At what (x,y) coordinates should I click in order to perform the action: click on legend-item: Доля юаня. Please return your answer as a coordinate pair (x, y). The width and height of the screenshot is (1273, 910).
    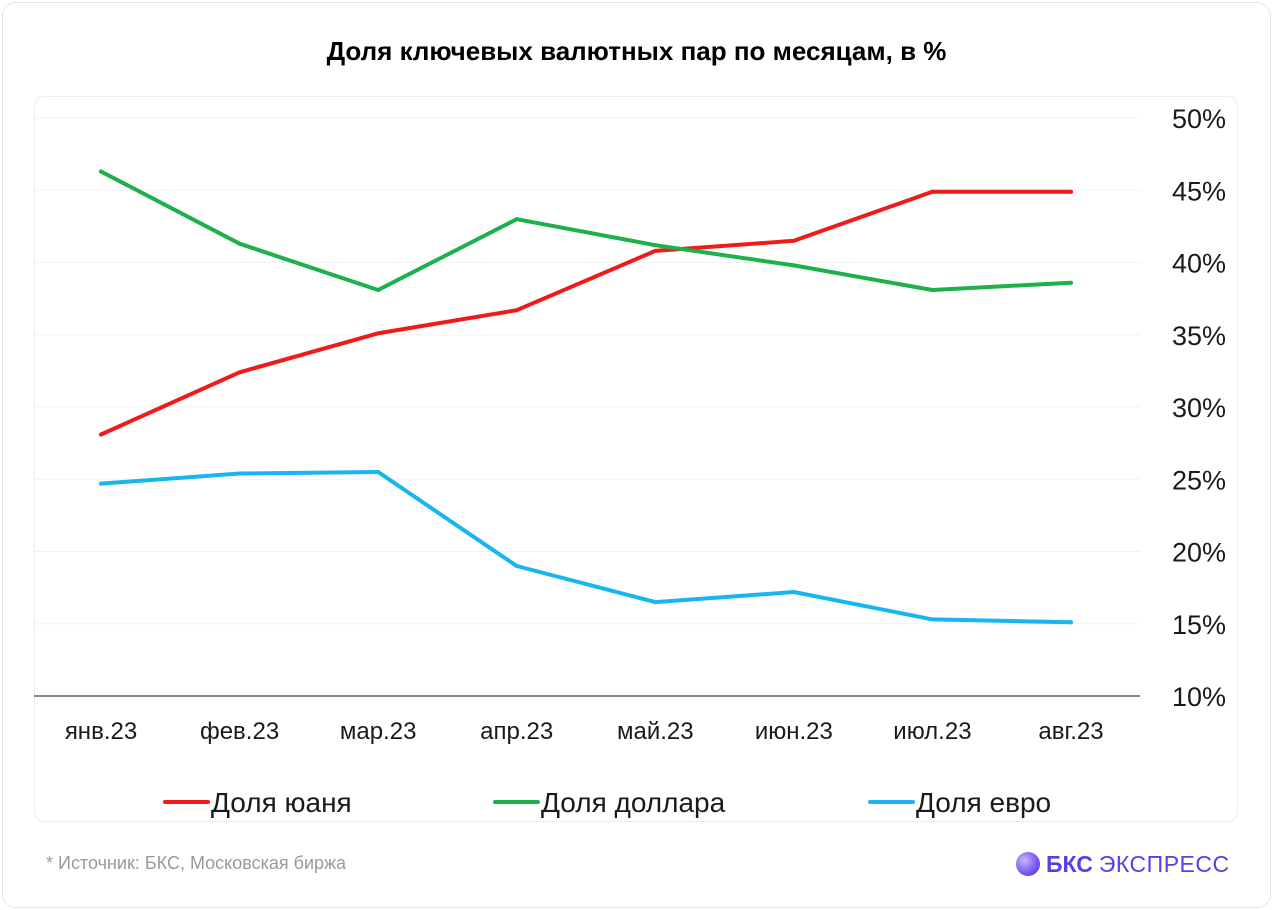
    Looking at the image, I should click on (257, 802).